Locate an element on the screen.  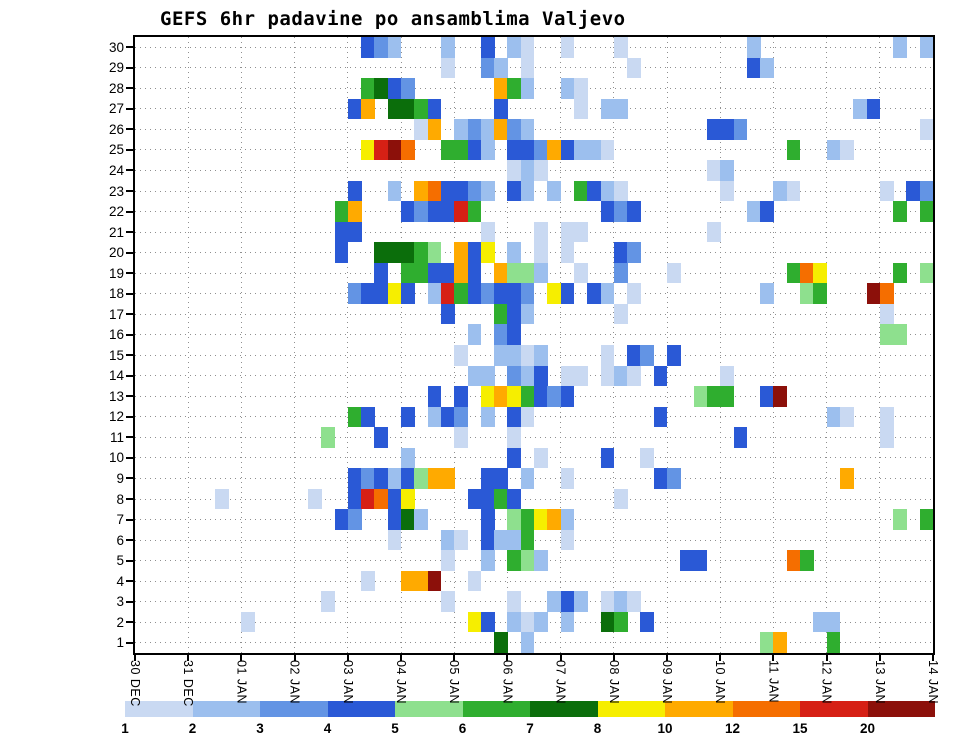
colorbar-label: 7 is located at coordinates (530, 728).